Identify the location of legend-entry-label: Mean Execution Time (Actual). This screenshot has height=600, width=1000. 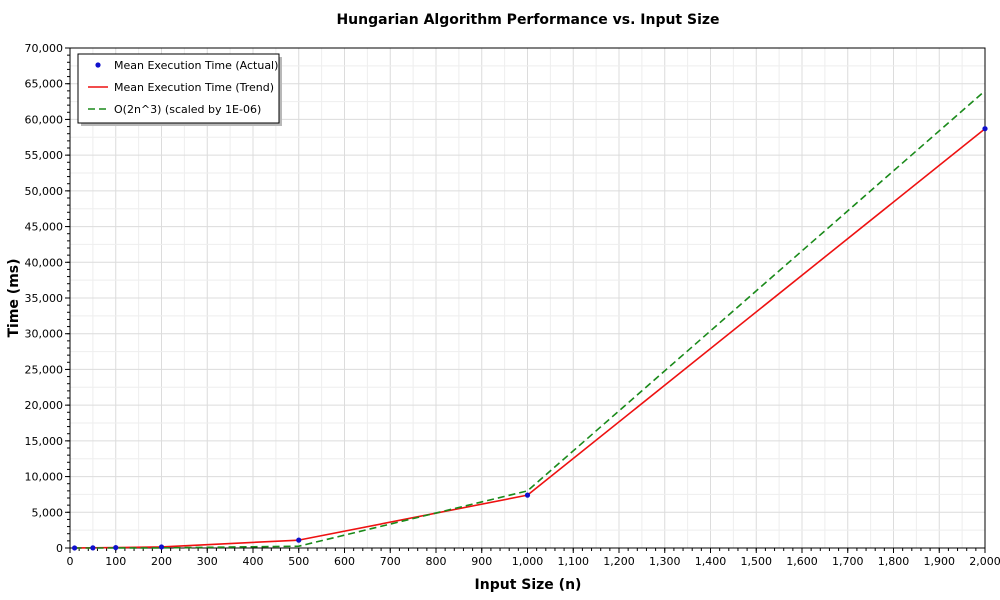
(196, 65).